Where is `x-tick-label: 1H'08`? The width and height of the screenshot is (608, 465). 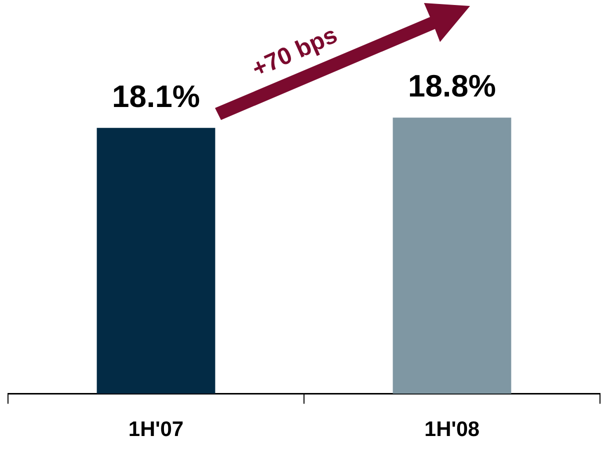 x-tick-label: 1H'08 is located at coordinates (452, 430).